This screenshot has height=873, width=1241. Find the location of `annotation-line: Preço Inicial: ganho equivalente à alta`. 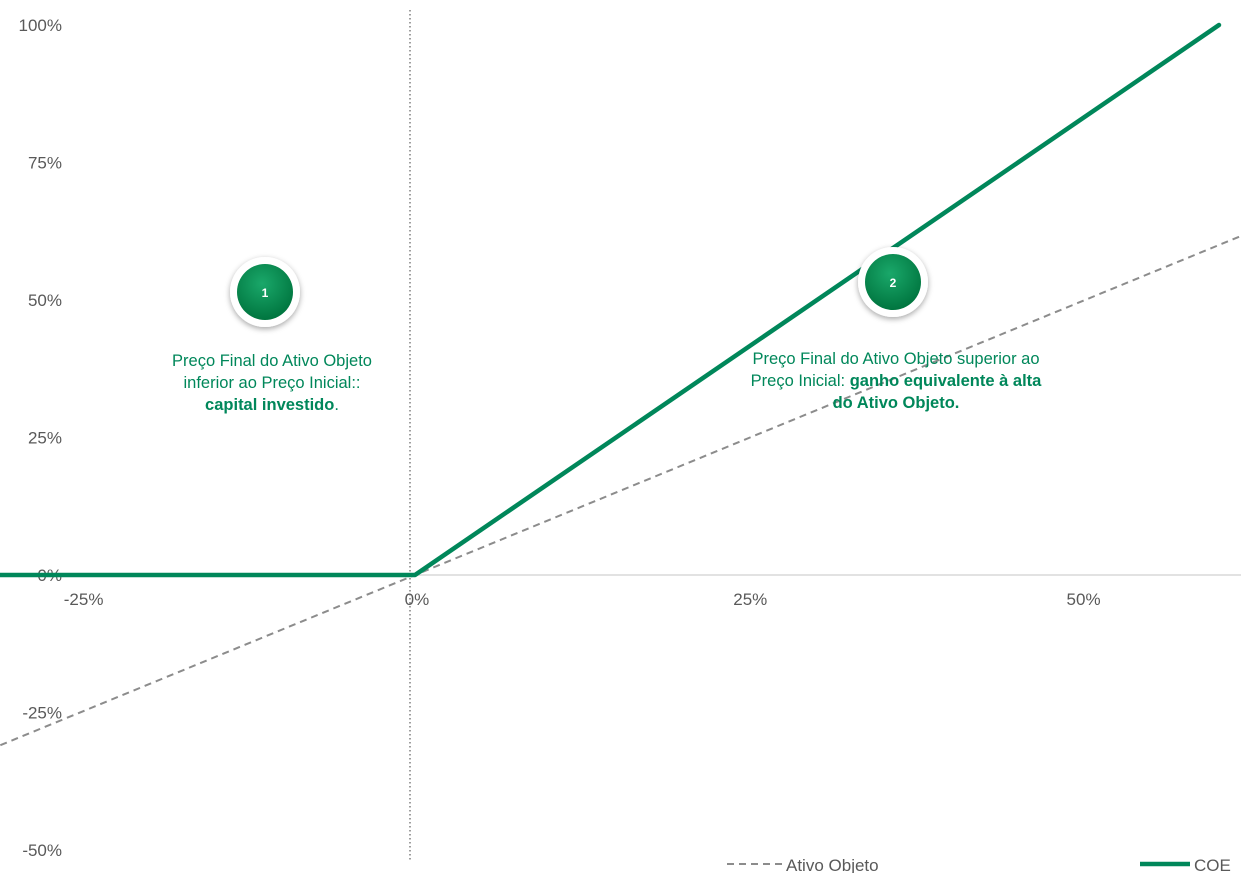

annotation-line: Preço Inicial: ganho equivalente à alta is located at coordinates (896, 381).